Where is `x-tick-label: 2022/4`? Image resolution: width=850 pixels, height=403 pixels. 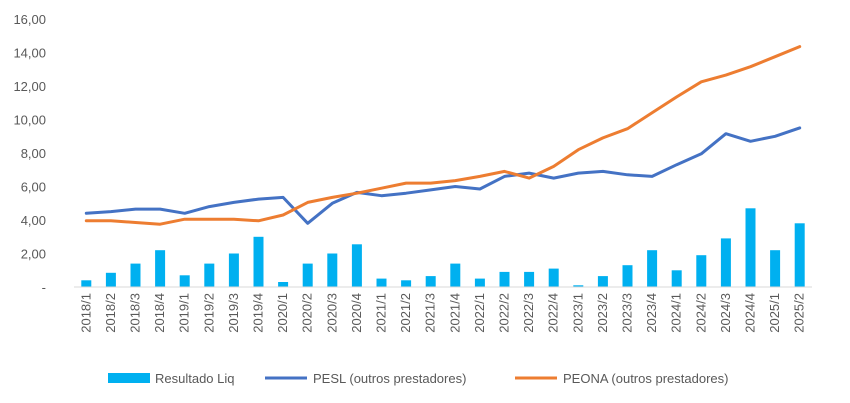
x-tick-label: 2022/4 is located at coordinates (553, 313).